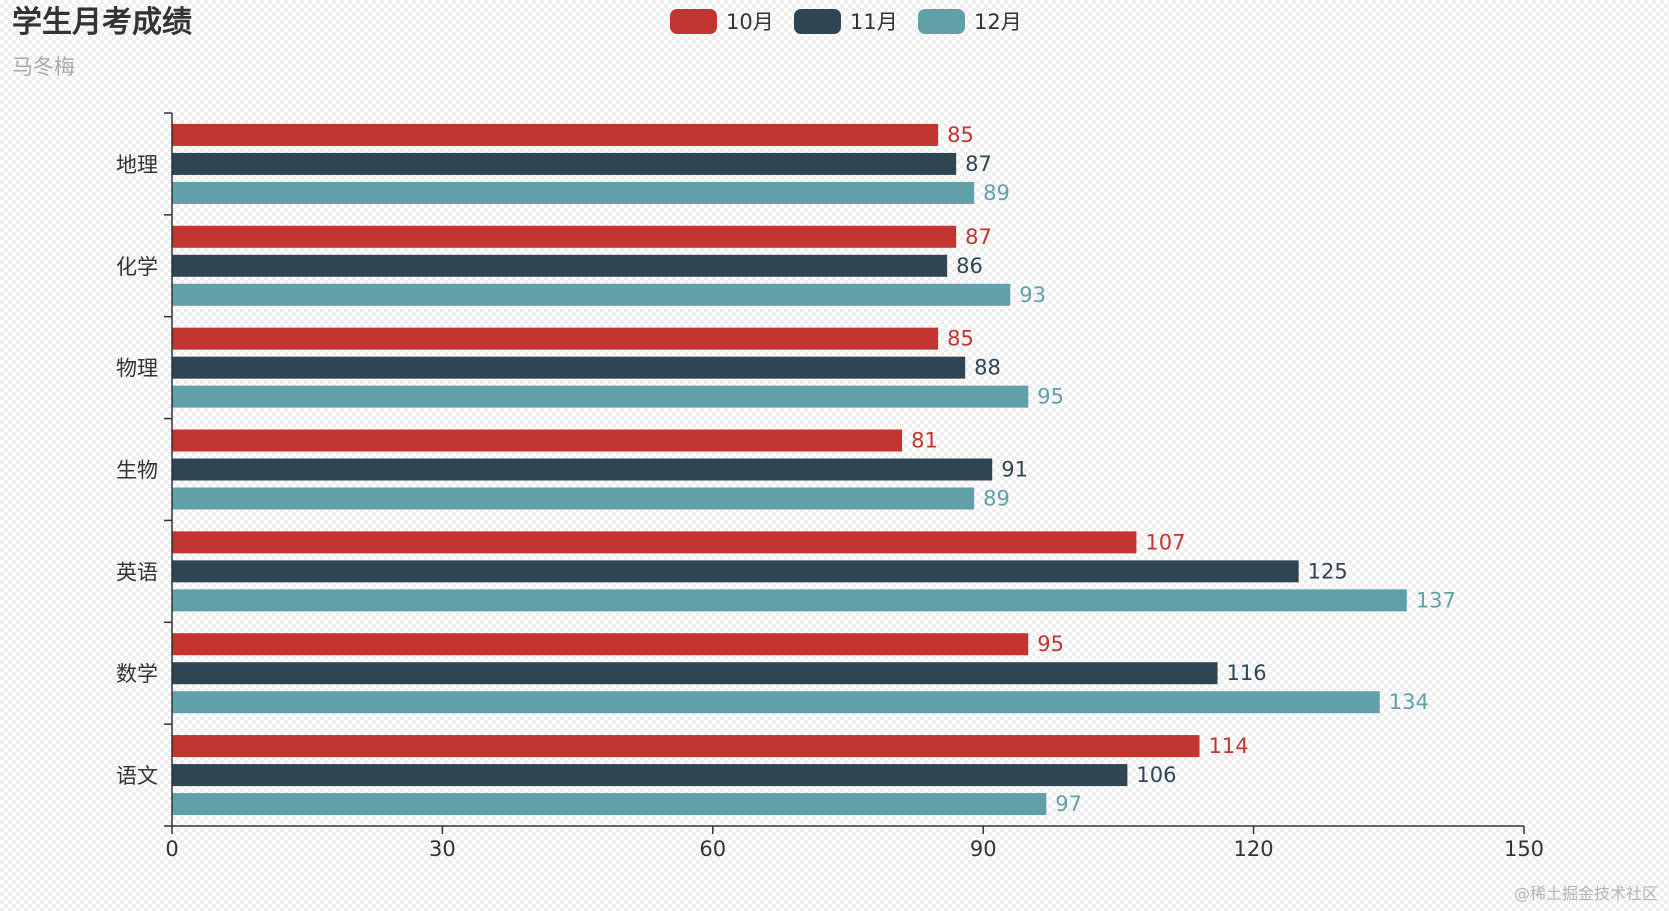  Describe the element at coordinates (1068, 804) in the screenshot. I see `value-label-6-2: 97` at that location.